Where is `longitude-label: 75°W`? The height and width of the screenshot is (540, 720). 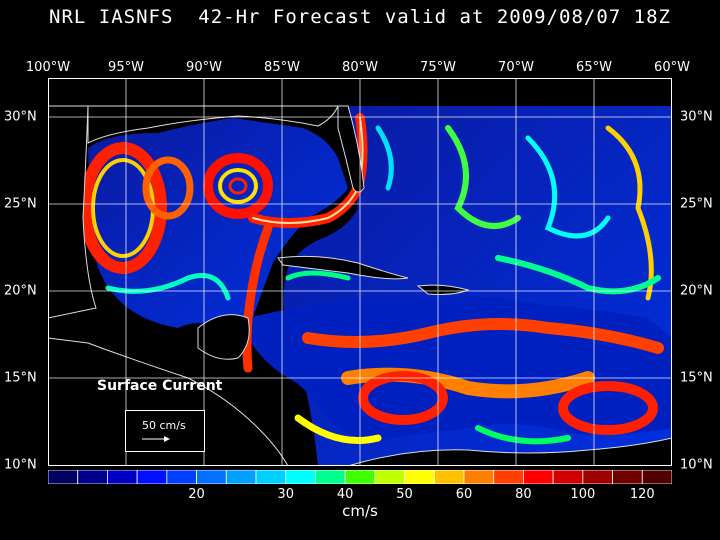 longitude-label: 75°W is located at coordinates (438, 67).